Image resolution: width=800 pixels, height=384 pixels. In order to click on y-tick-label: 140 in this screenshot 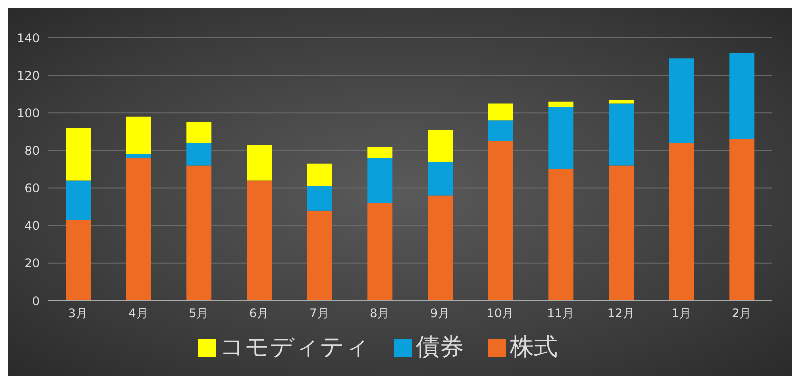, I will do `click(28, 38)`.